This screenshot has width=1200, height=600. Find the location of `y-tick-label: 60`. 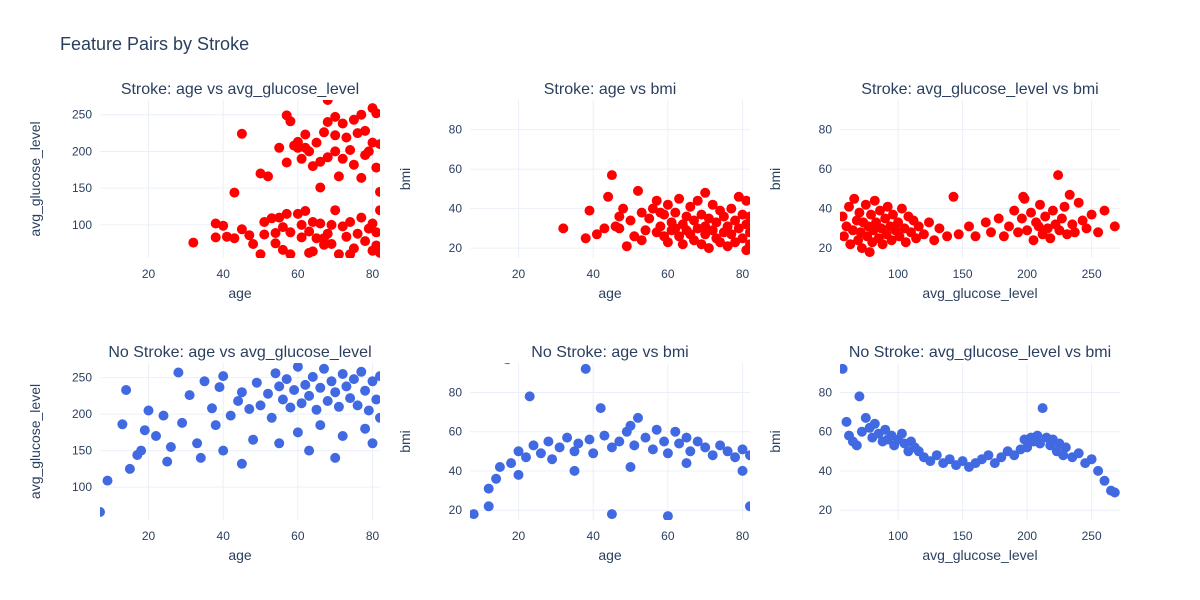

y-tick-label: 60 is located at coordinates (826, 169).